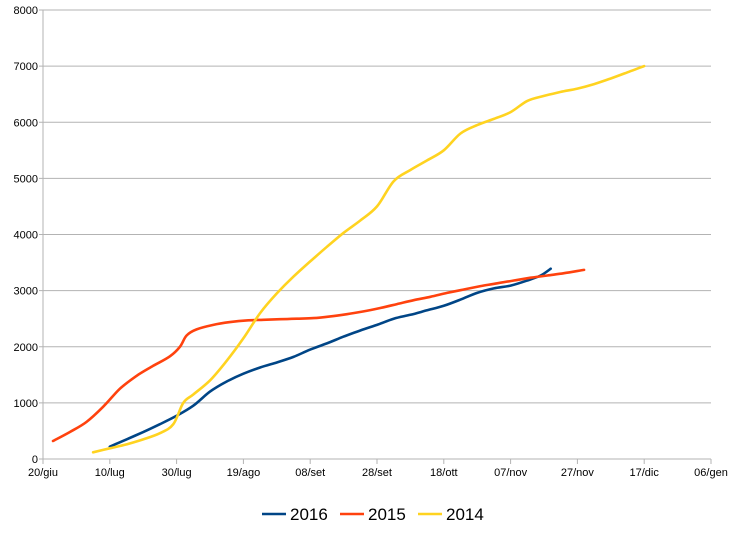 The image size is (745, 536). I want to click on y-tick-label: 0, so click(35, 460).